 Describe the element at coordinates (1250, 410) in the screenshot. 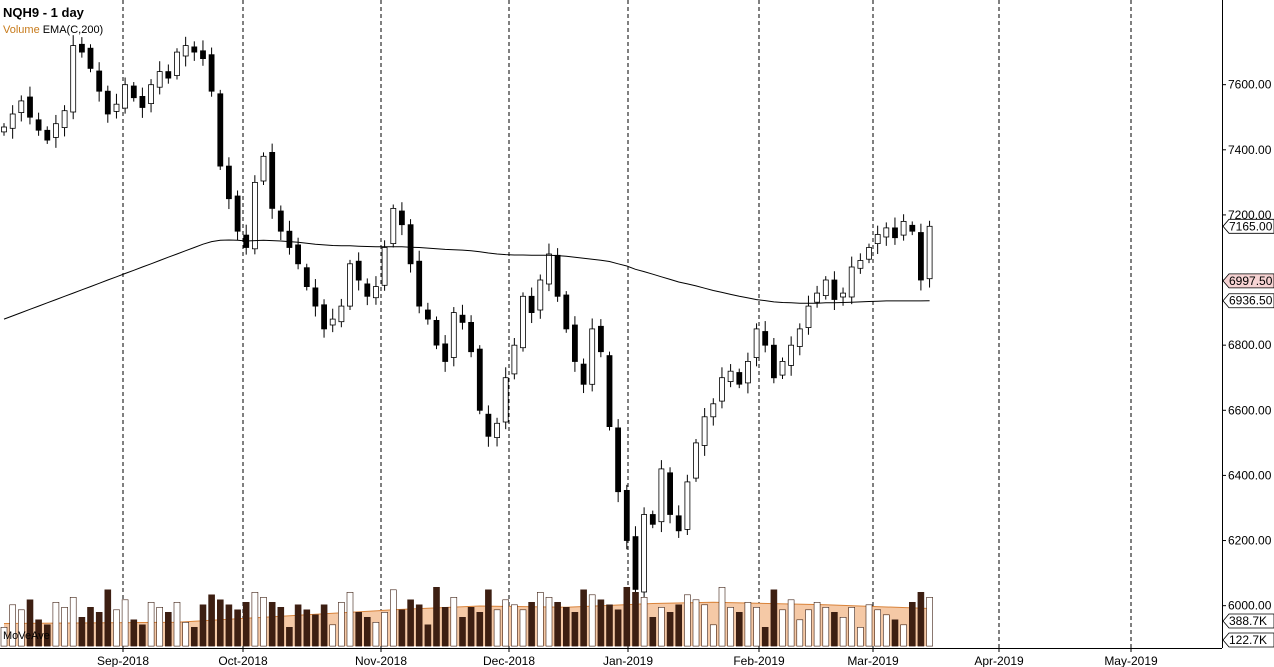

I see `price-tick-label: 6600.00` at that location.